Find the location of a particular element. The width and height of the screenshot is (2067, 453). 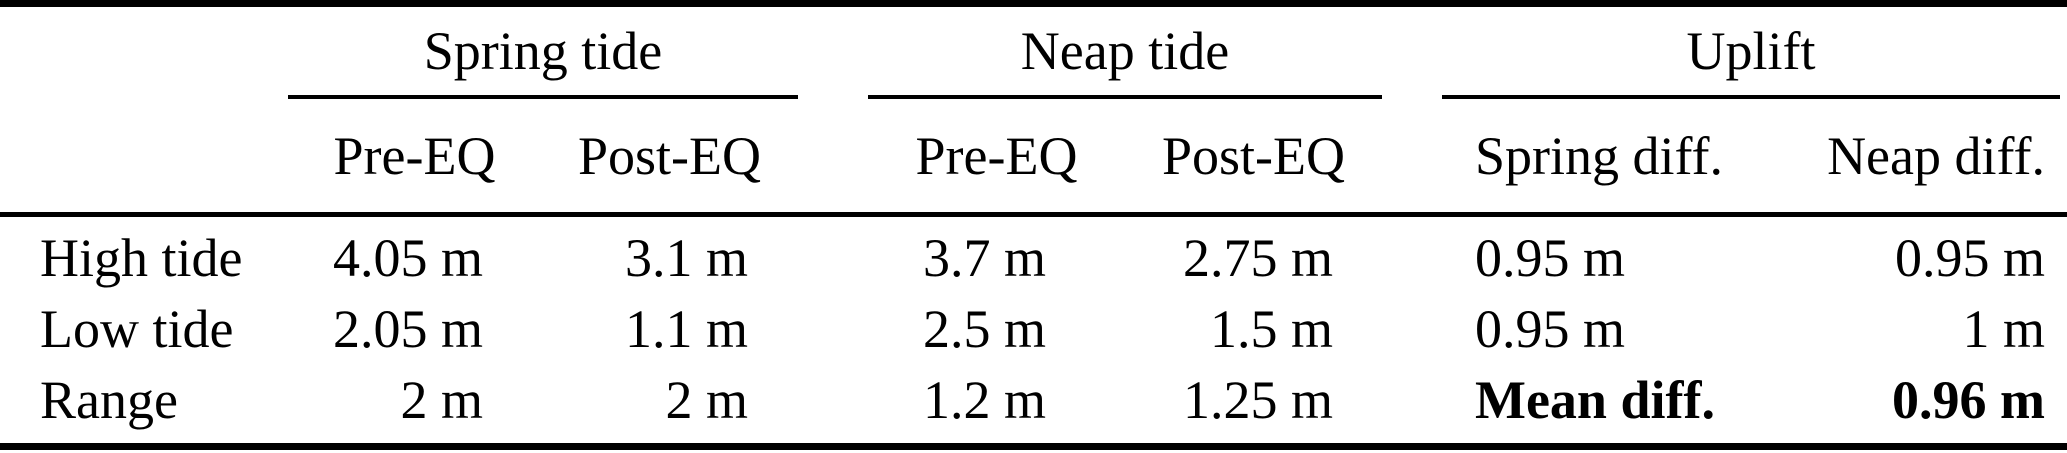

subheader-uplift-spring-diff: Spring diff. is located at coordinates (1599, 155).